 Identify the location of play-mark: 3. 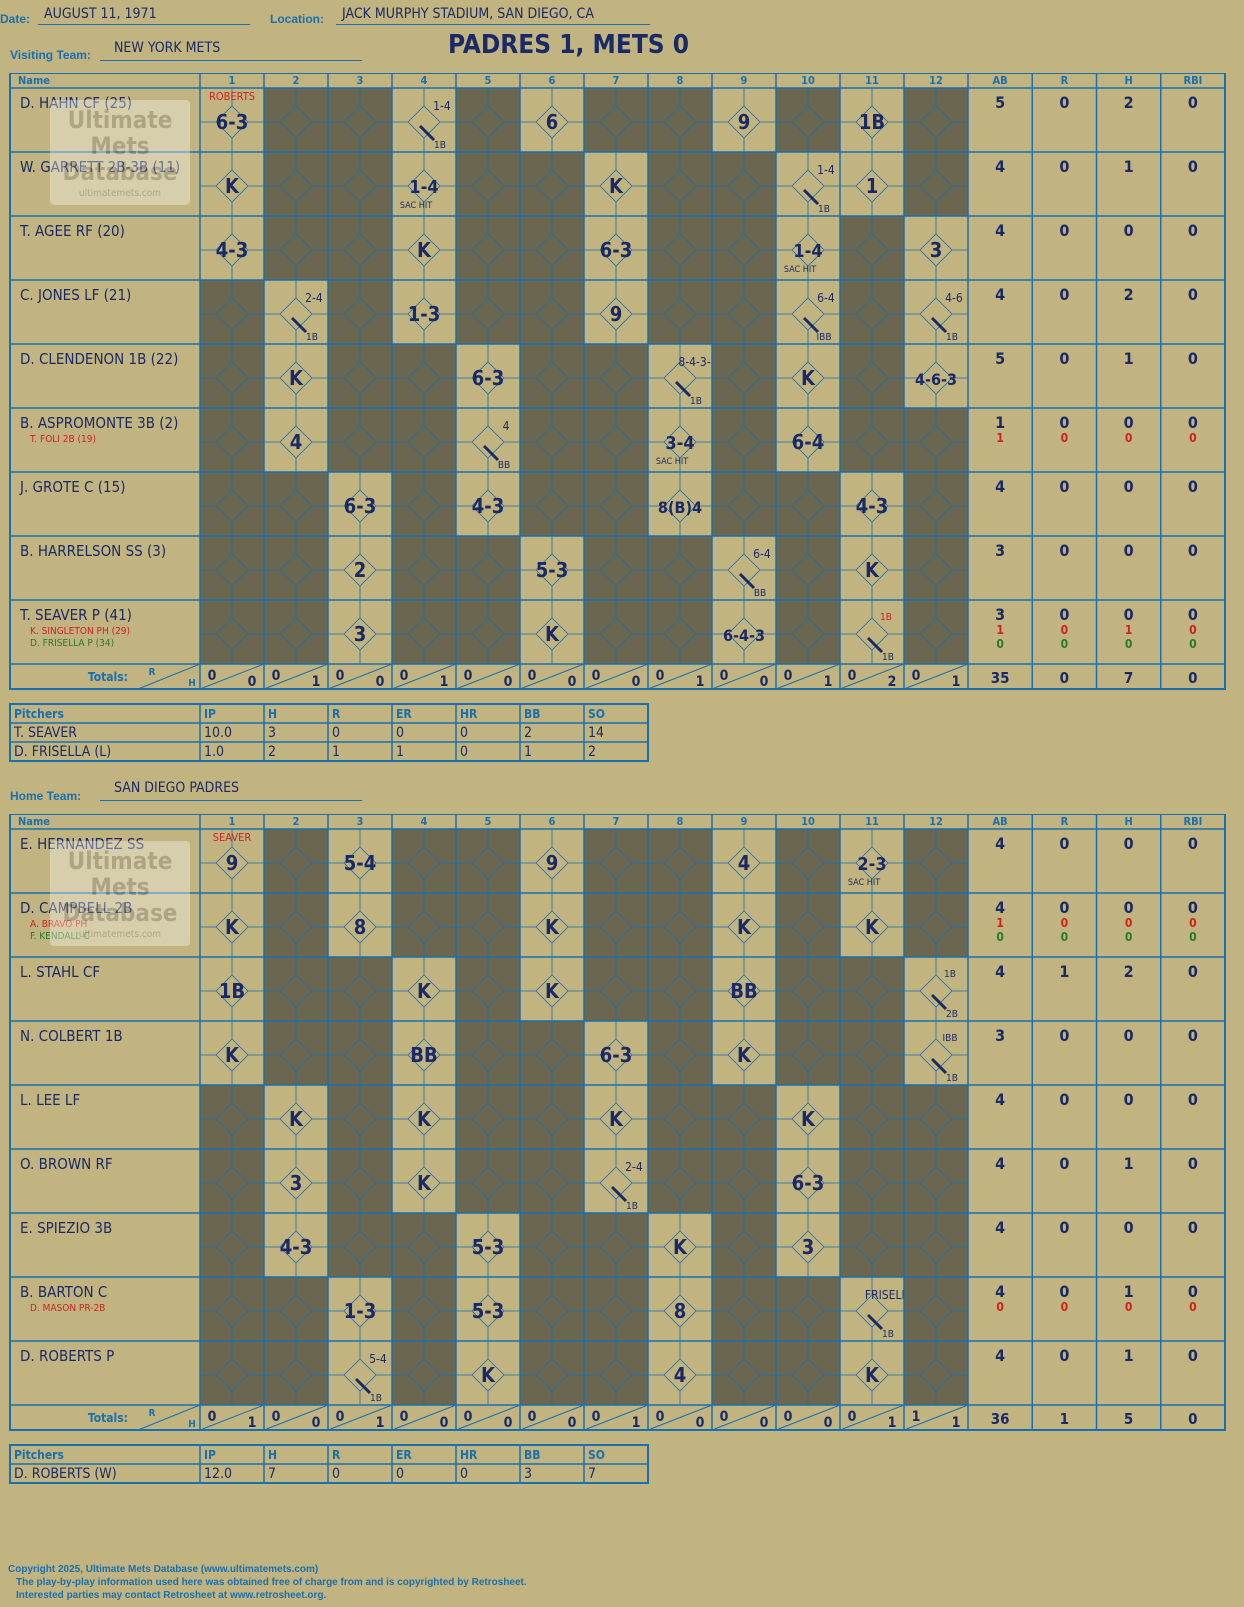
(936, 250).